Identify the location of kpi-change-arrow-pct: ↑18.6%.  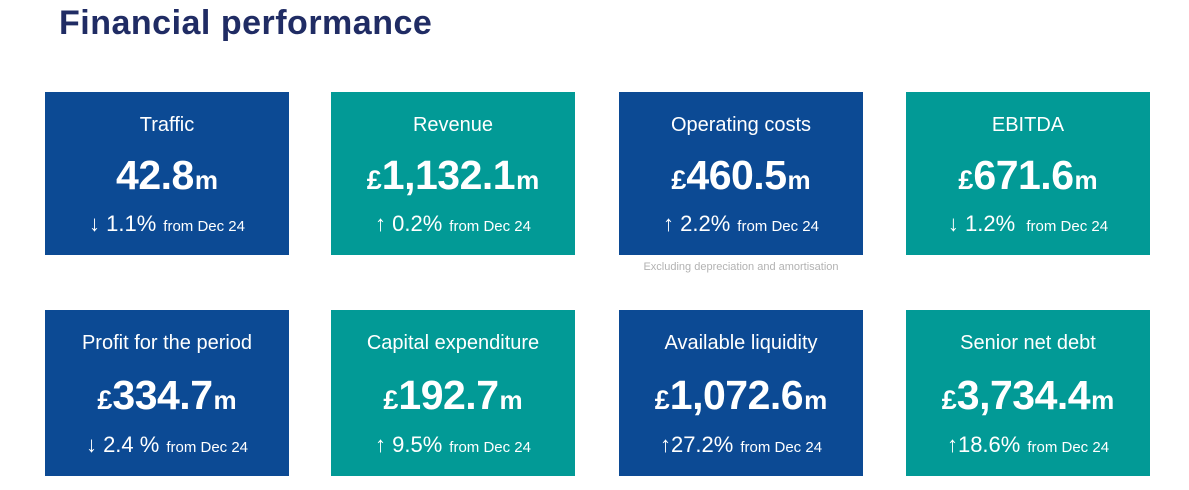
(983, 444).